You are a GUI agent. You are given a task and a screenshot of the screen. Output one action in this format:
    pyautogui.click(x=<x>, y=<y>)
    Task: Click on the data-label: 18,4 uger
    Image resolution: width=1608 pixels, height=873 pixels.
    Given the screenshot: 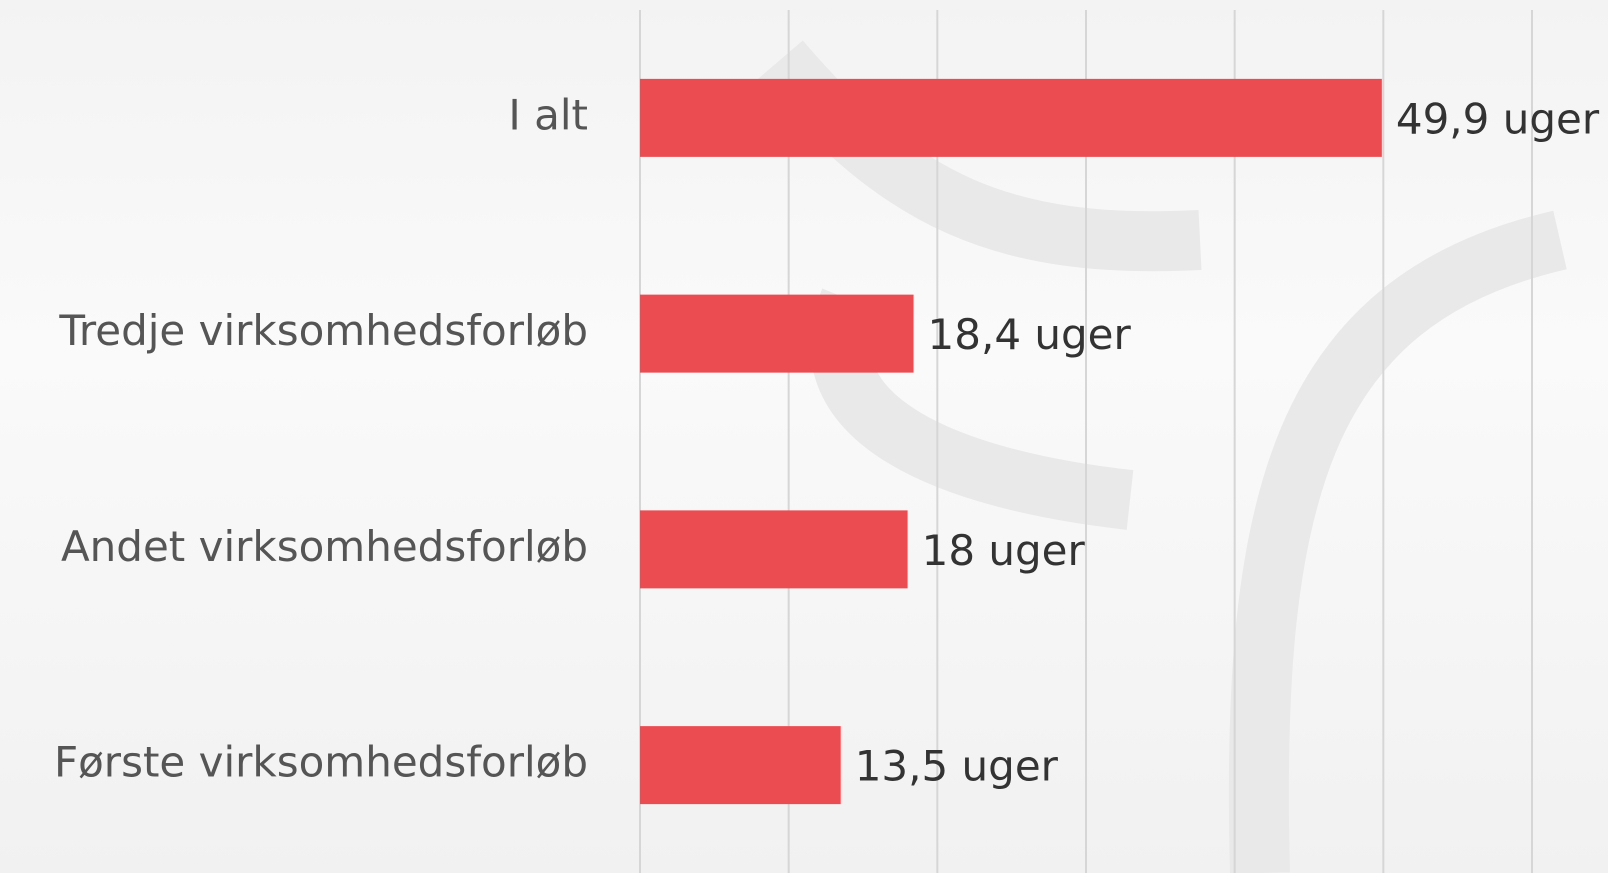 What is the action you would take?
    pyautogui.click(x=1030, y=334)
    